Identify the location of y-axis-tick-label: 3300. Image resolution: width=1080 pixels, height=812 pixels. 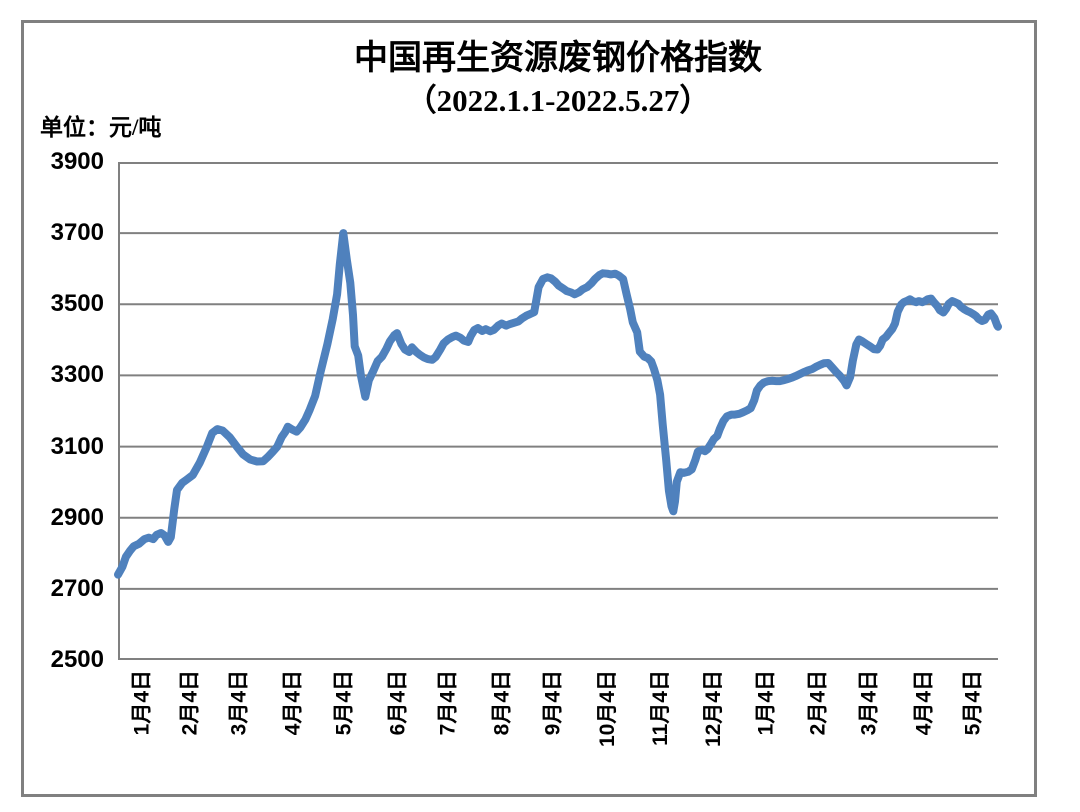
(77, 375).